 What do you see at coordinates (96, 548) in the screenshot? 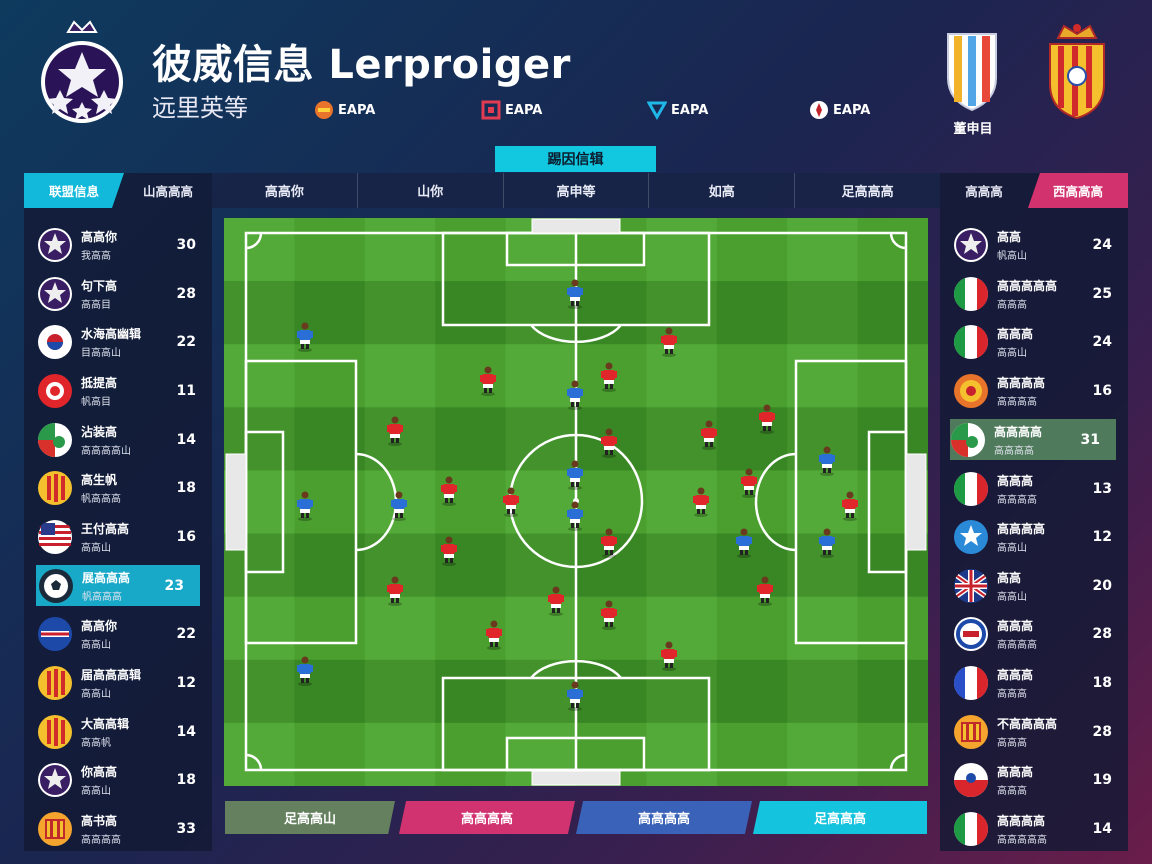
I see `team-meta: 高高山` at bounding box center [96, 548].